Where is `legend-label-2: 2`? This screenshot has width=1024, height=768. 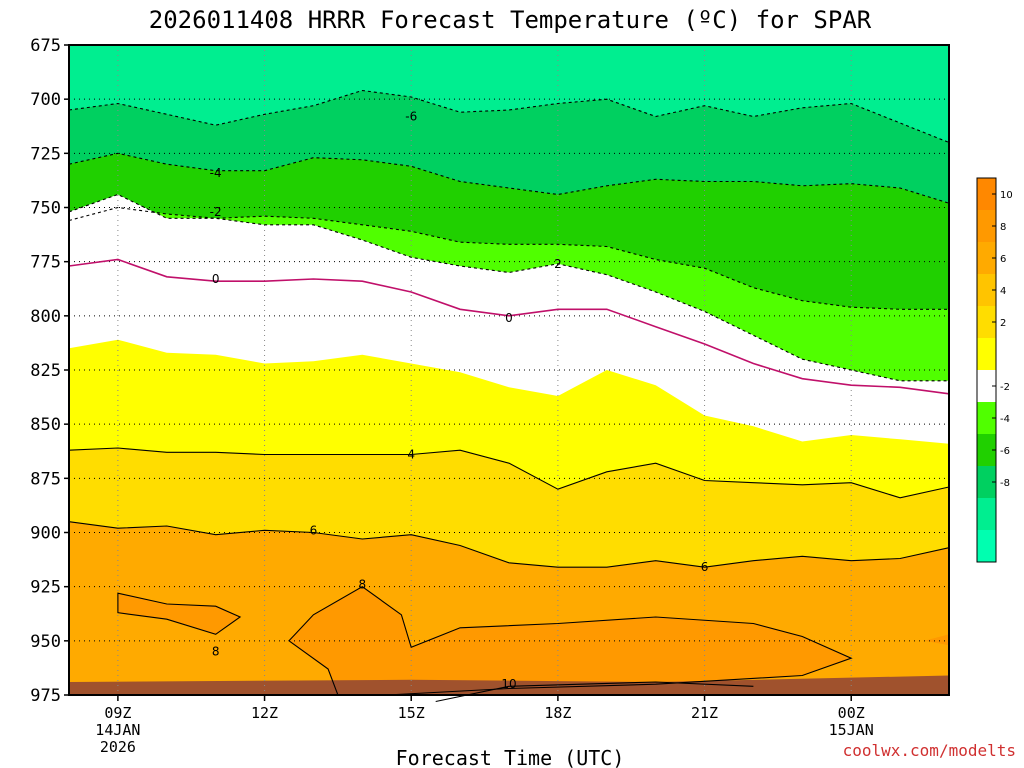 legend-label-2: 2 is located at coordinates (1003, 323).